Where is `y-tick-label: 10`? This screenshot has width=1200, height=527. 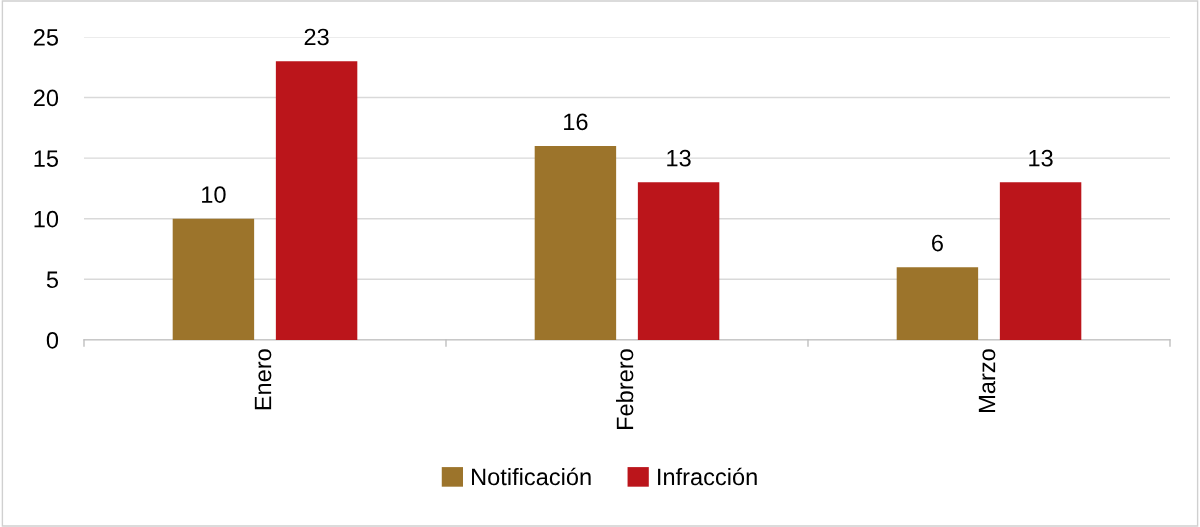
y-tick-label: 10 is located at coordinates (46, 219).